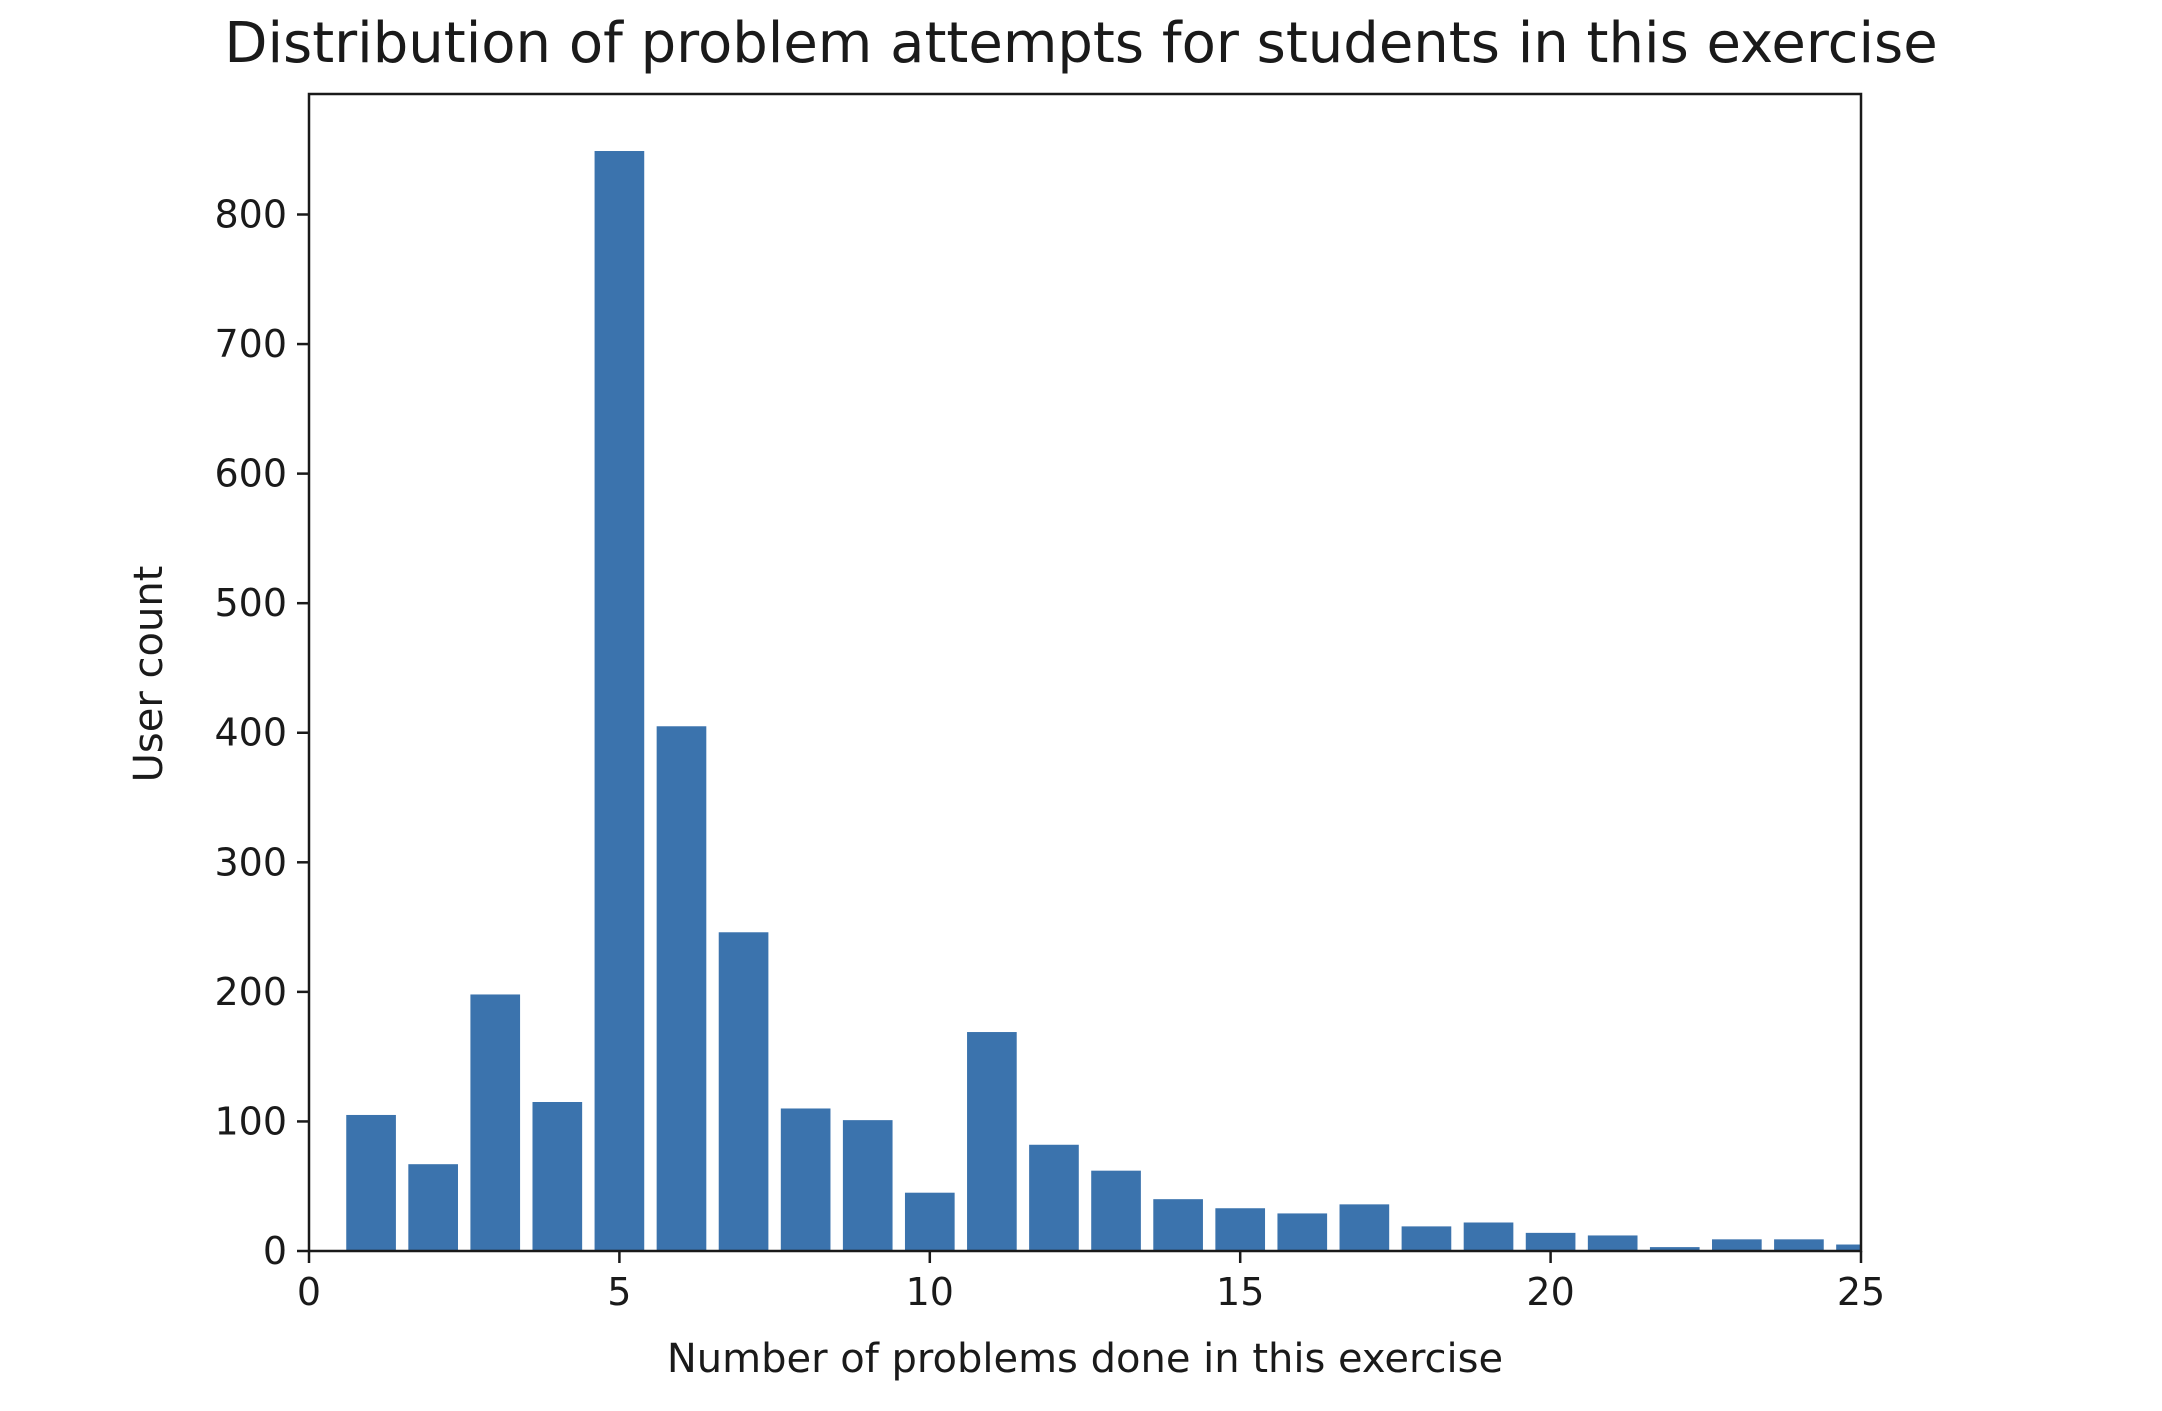  Describe the element at coordinates (309, 1292) in the screenshot. I see `x-tick-label: 0` at that location.